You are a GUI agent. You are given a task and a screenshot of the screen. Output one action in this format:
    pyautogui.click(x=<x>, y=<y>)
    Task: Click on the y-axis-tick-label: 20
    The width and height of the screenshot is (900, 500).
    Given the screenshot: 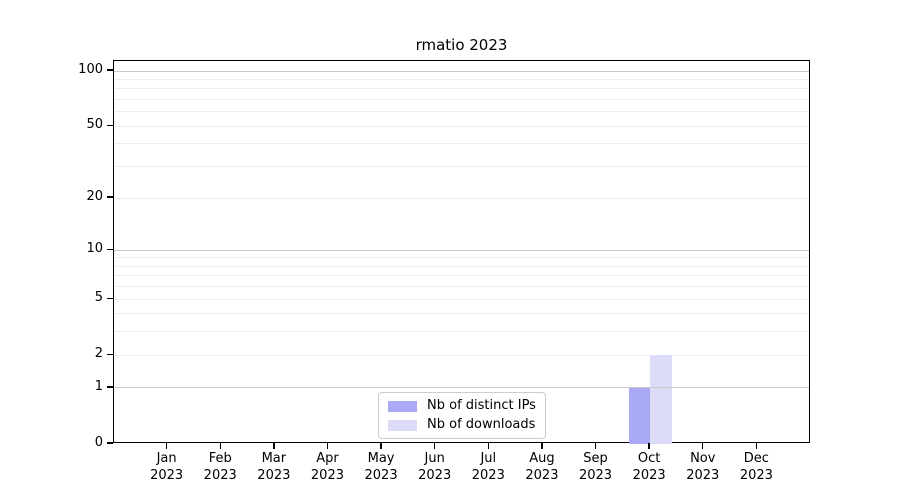 What is the action you would take?
    pyautogui.click(x=94, y=197)
    